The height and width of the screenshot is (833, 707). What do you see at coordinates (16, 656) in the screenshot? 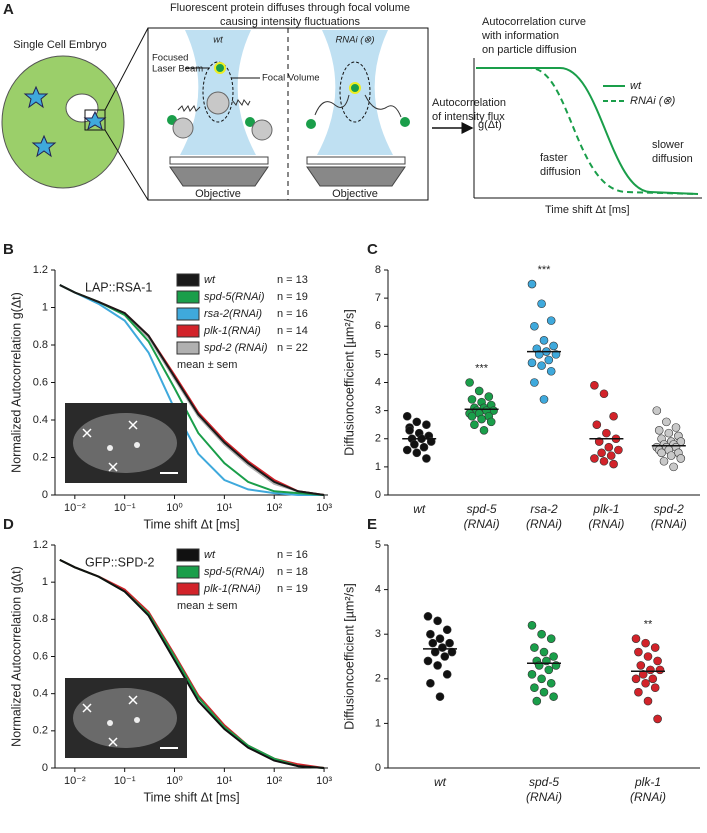
I see `y-axis-label: Normalized Autocorrelation g(Δt)` at bounding box center [16, 656].